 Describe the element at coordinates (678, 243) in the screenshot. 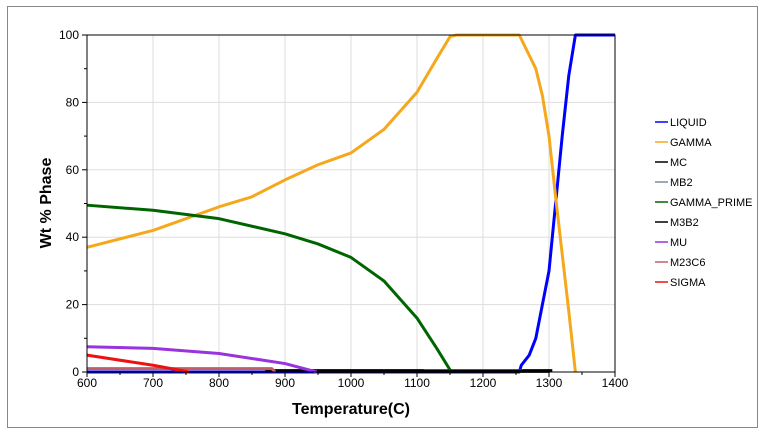

I see `legend-label-mu: MU` at that location.